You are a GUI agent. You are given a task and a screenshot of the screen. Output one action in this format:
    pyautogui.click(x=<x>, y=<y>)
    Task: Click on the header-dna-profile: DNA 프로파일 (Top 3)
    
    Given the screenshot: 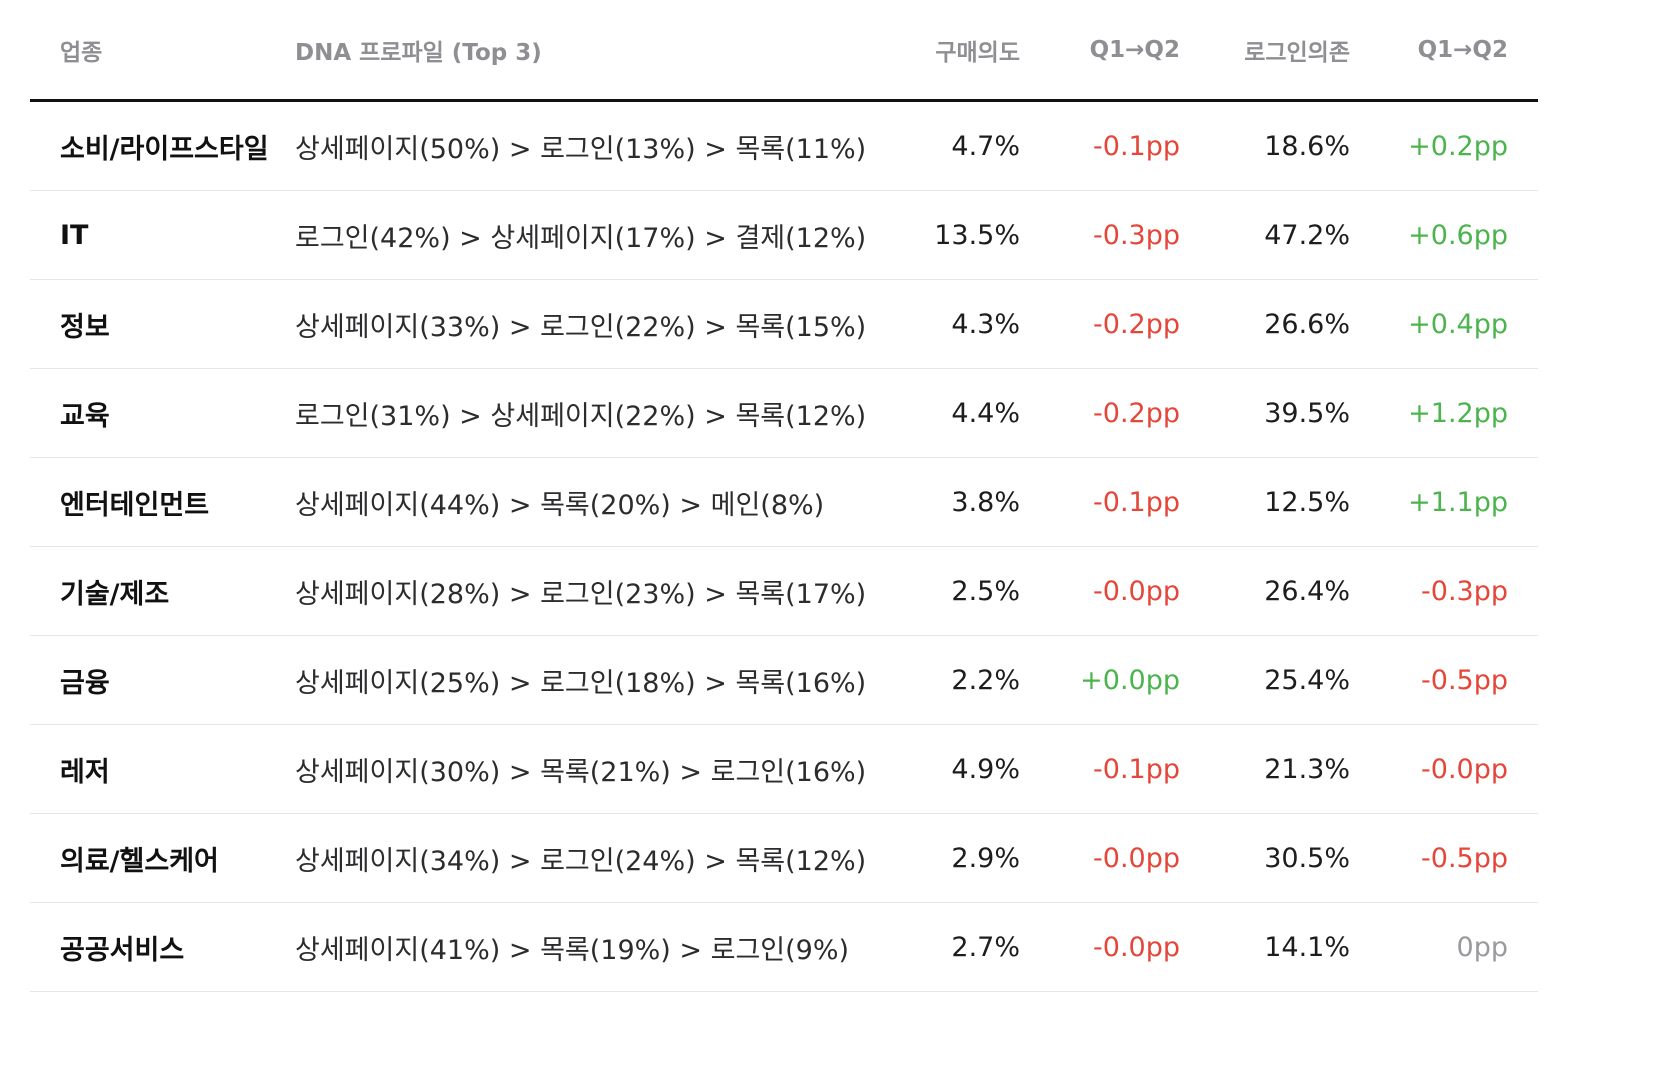 What is the action you would take?
    pyautogui.click(x=587, y=51)
    